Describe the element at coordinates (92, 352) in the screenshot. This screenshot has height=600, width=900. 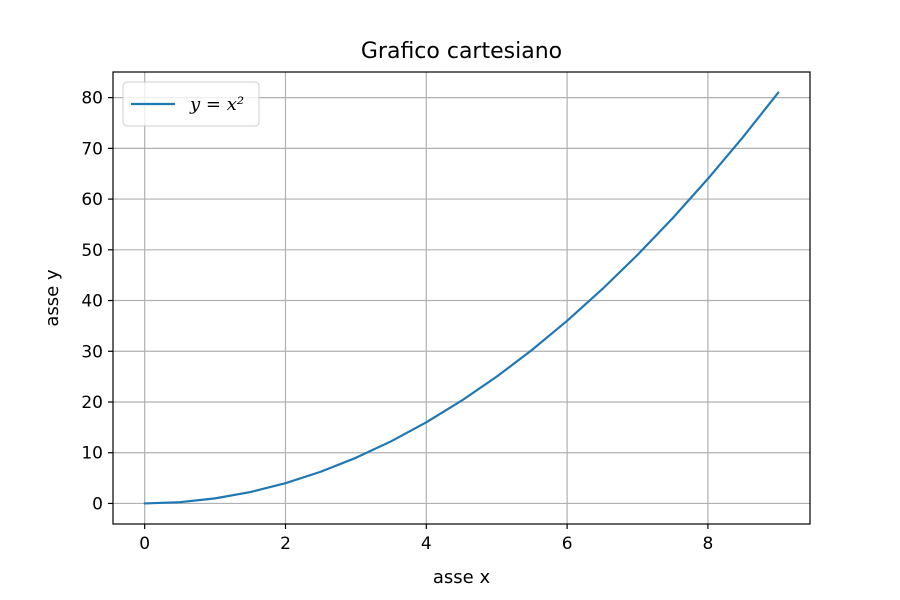
I see `y-tick-label: 30` at that location.